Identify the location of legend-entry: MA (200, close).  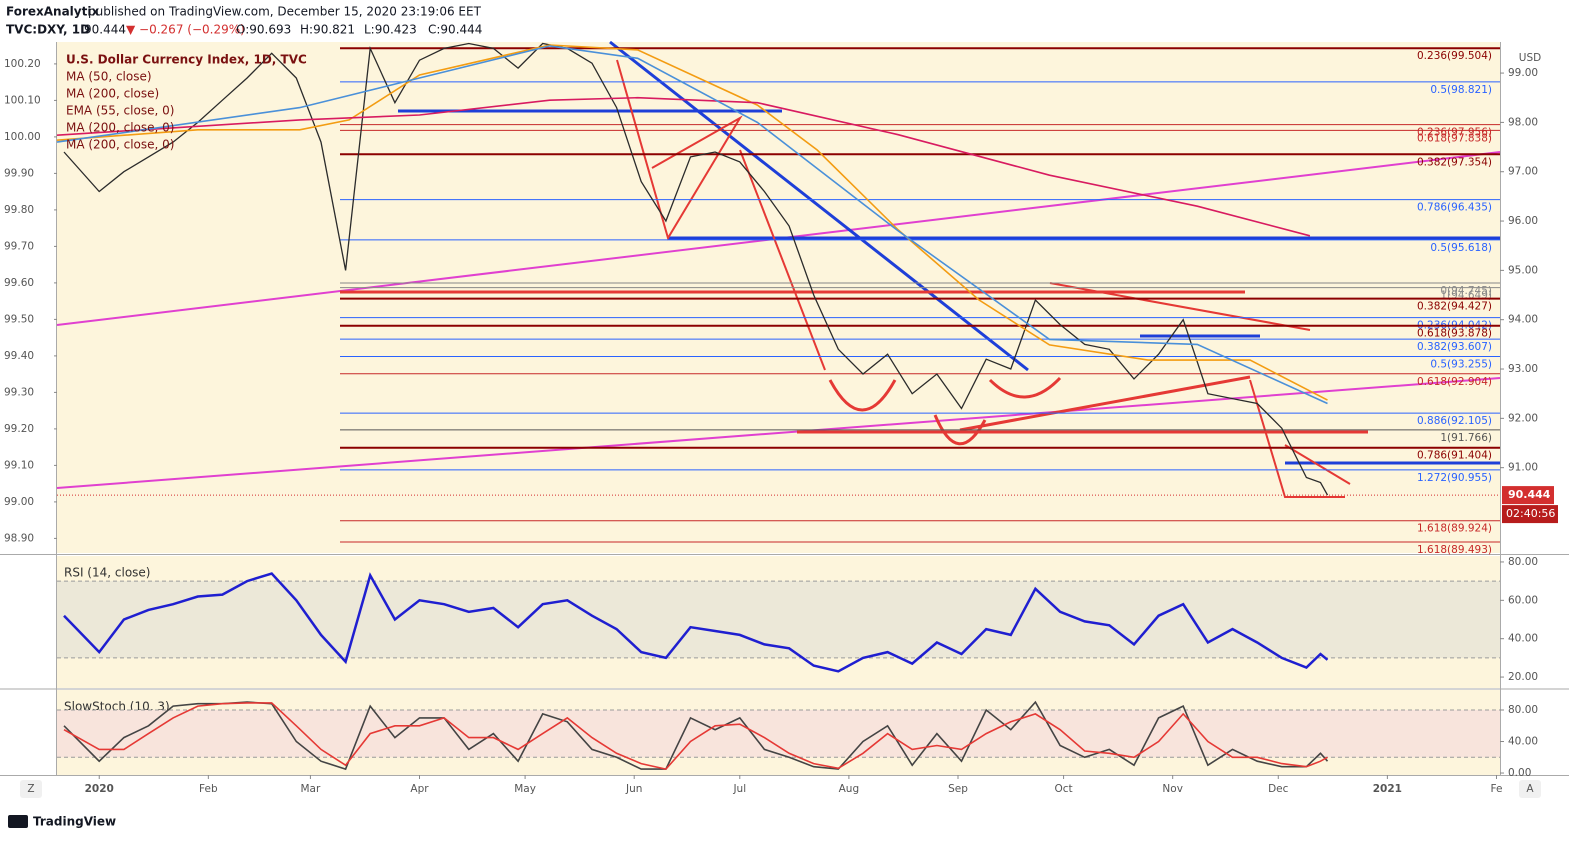
(112, 94).